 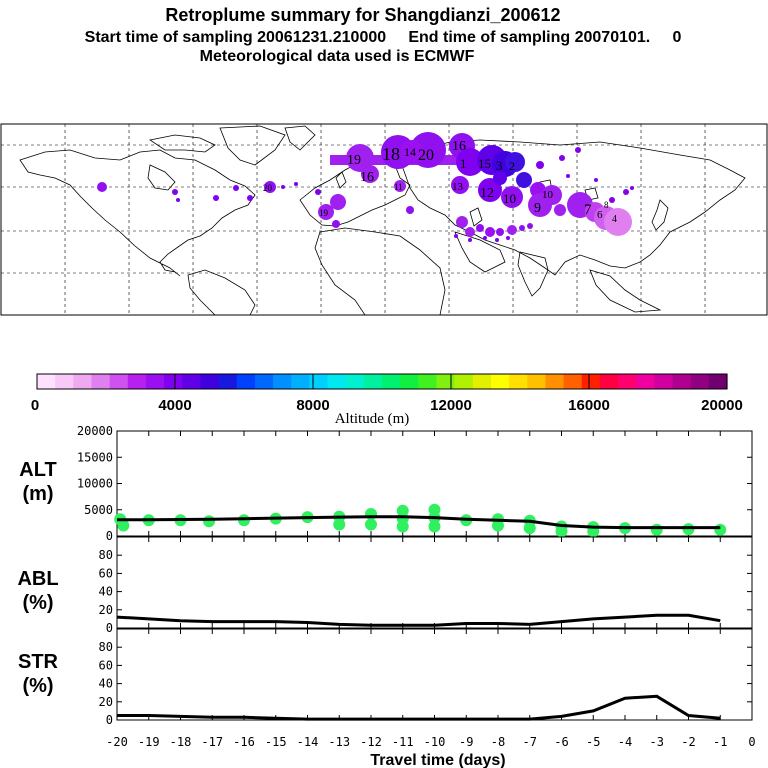 I want to click on alt-panel-label: ALT, so click(x=37, y=470).